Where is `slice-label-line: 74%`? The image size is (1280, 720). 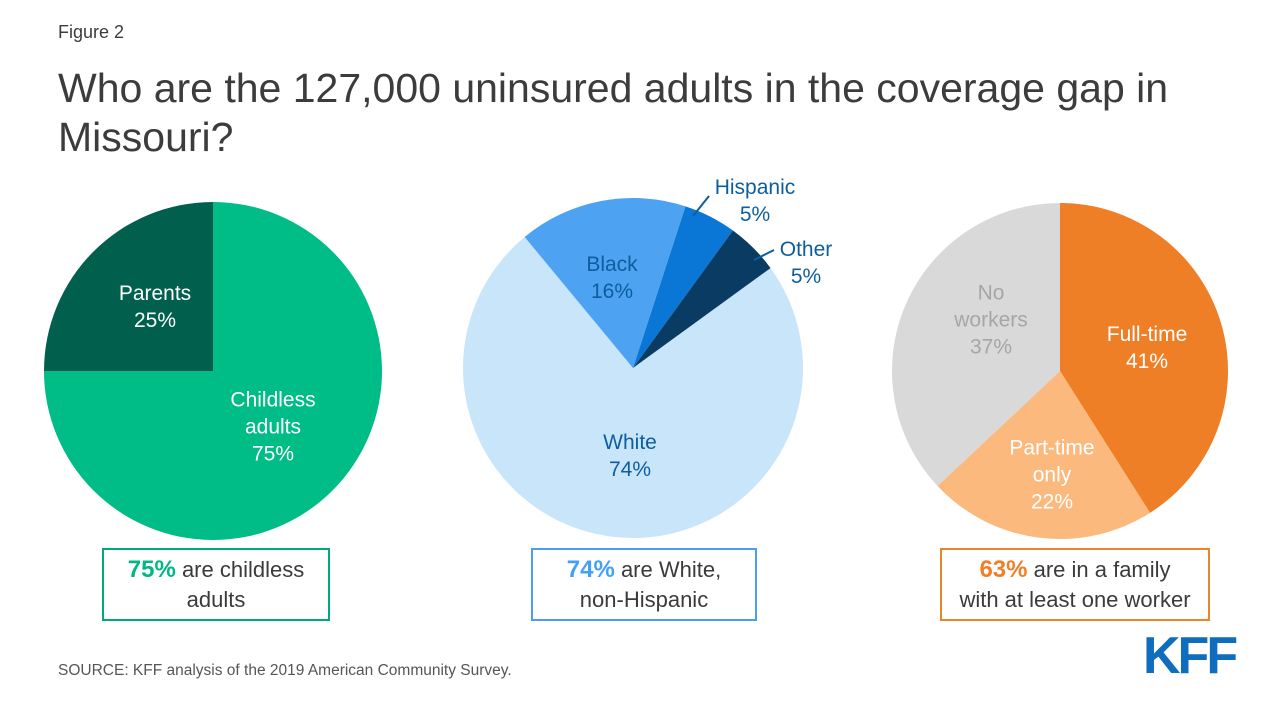 slice-label-line: 74% is located at coordinates (630, 469).